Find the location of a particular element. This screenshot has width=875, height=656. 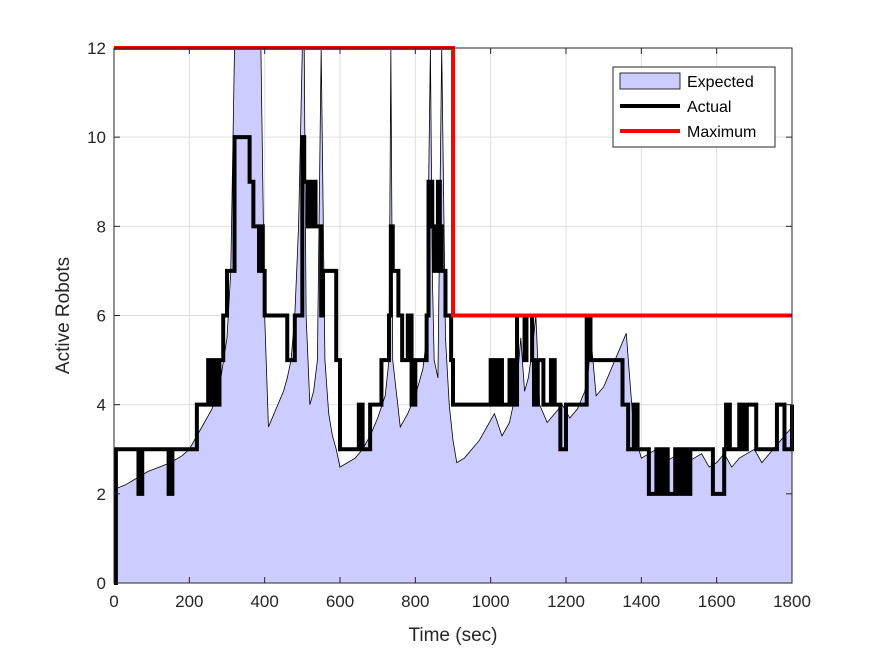

y-tick-label: 6 is located at coordinates (101, 316).